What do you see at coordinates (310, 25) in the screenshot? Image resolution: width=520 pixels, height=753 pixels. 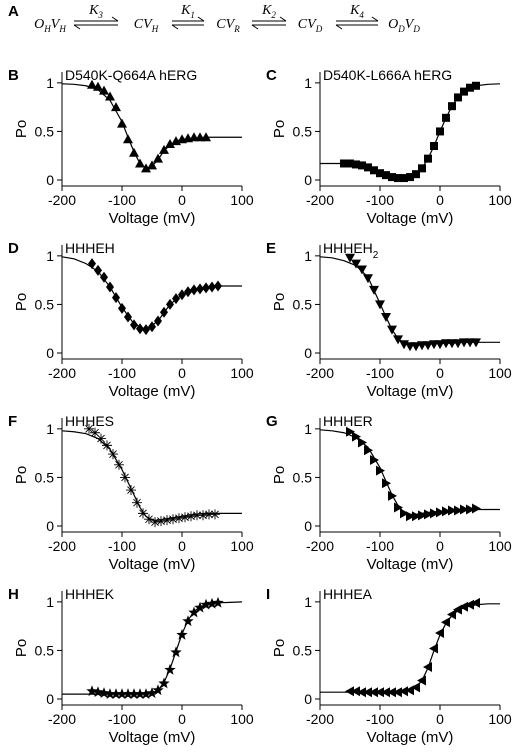 I see `scheme-state-4: CVD` at bounding box center [310, 25].